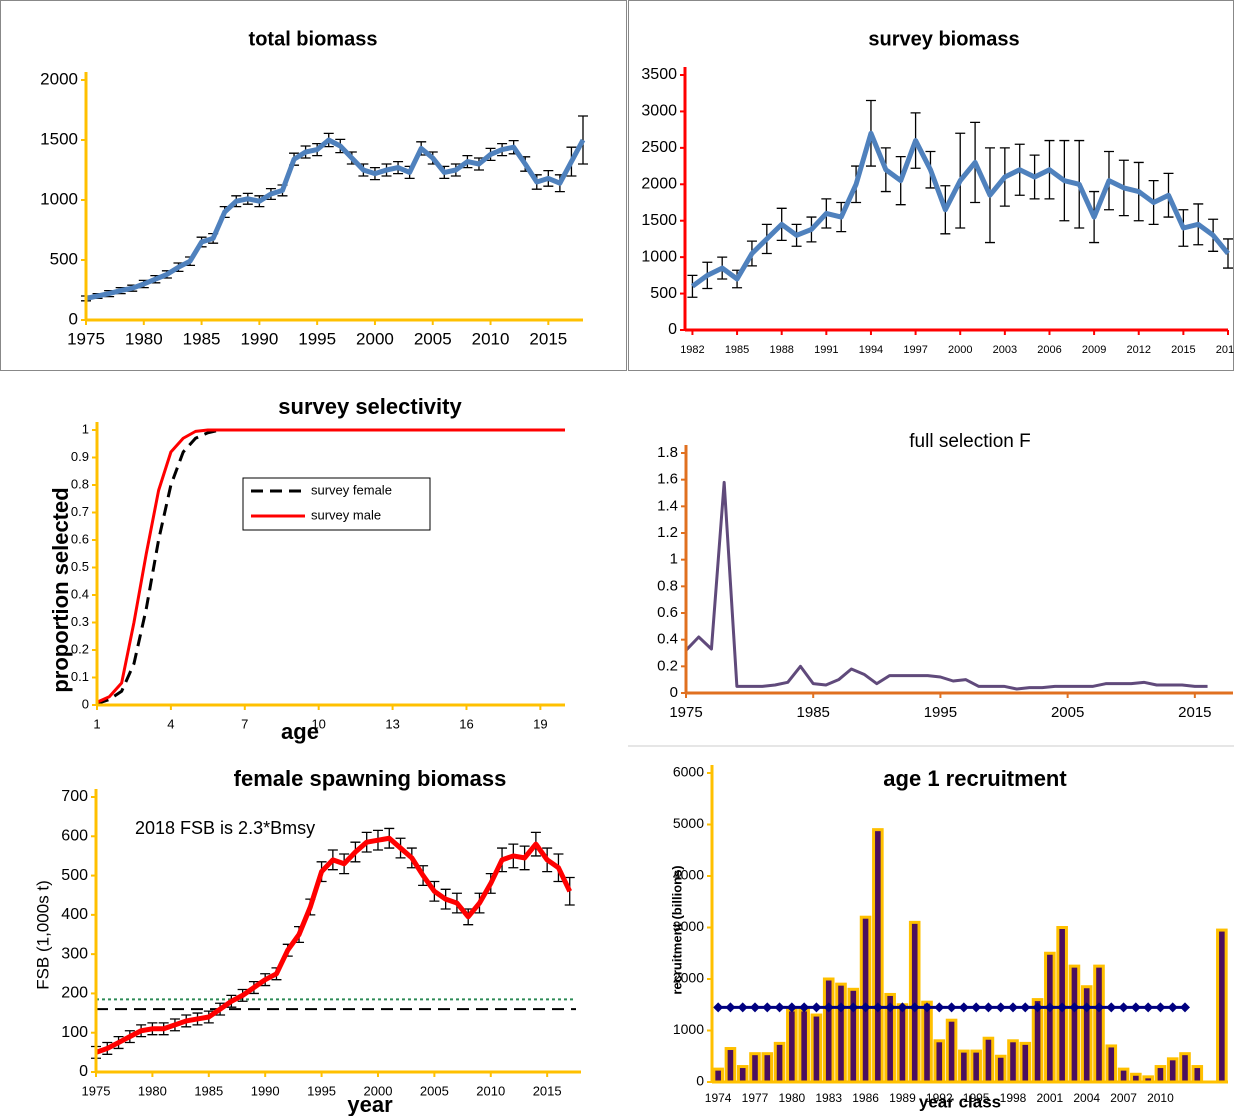 This screenshot has height=1116, width=1234. What do you see at coordinates (80, 483) in the screenshot?
I see `y-tick-label: 0.8` at bounding box center [80, 483].